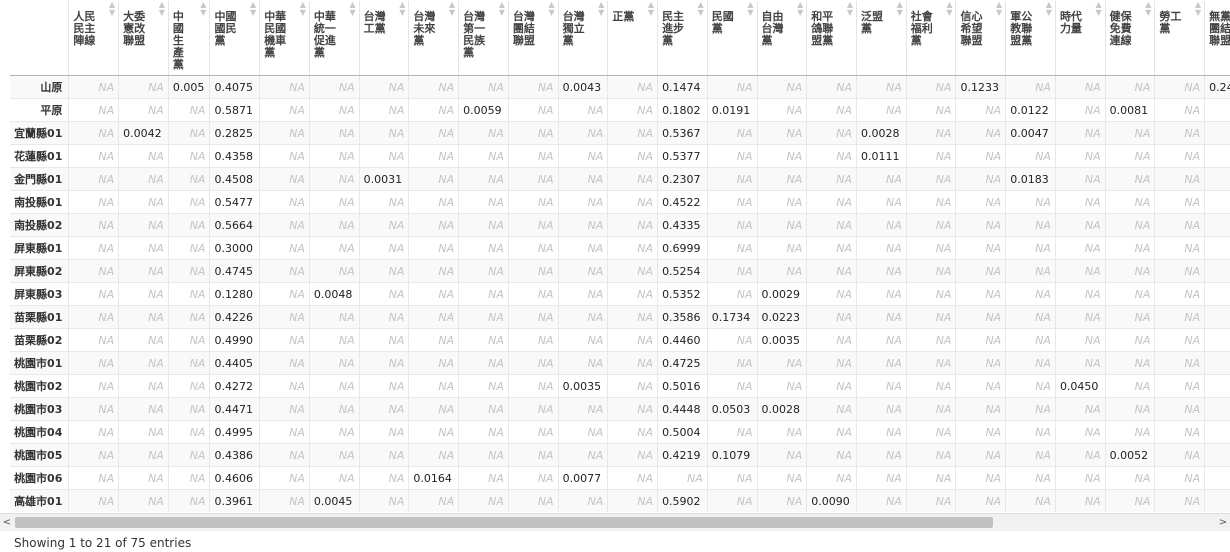  What do you see at coordinates (143, 133) in the screenshot?
I see `value-cell: 0.0042` at bounding box center [143, 133].